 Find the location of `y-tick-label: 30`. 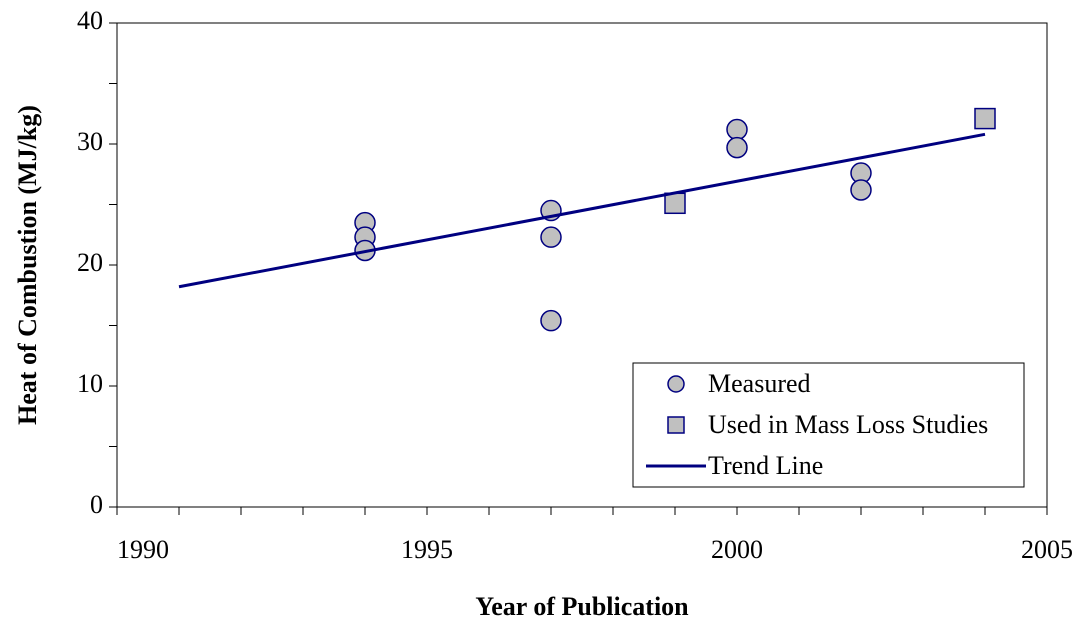

y-tick-label: 30 is located at coordinates (90, 141).